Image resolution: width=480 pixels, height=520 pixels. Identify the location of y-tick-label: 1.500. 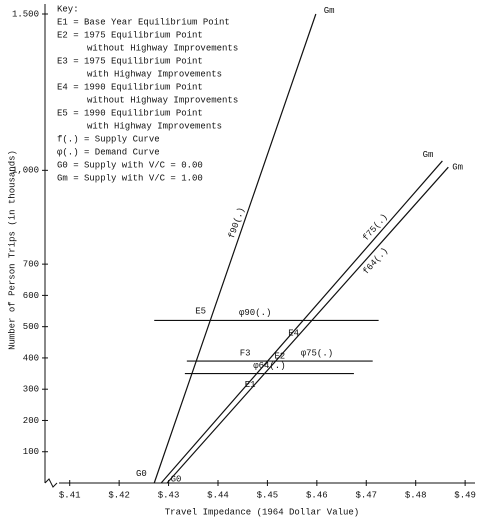
(25, 14).